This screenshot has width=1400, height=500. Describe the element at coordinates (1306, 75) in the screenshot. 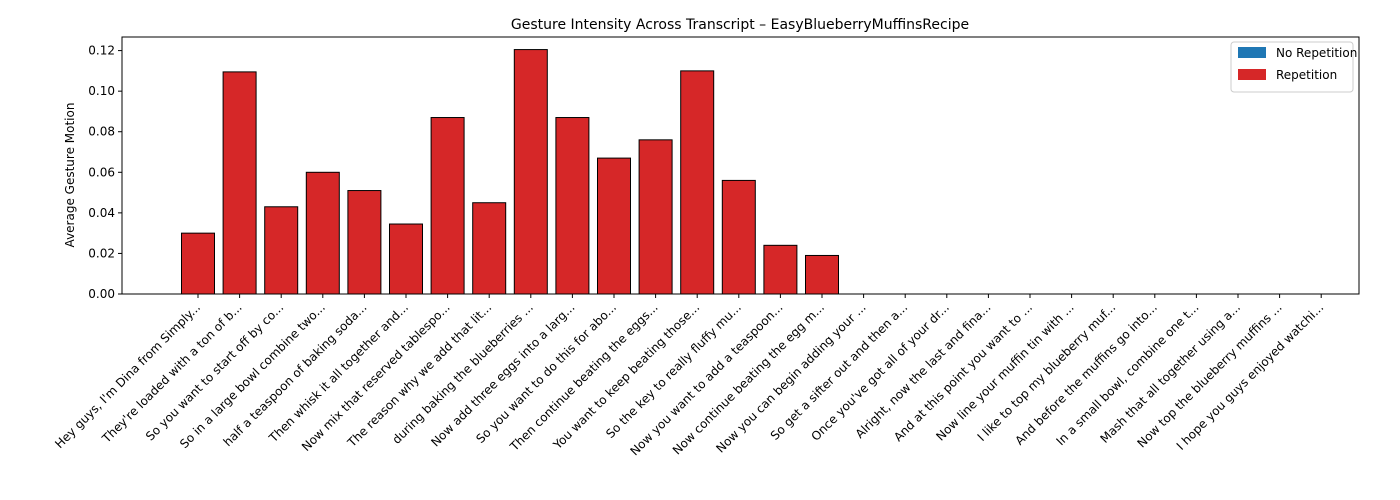

I see `legend-label-2: Repetition` at that location.